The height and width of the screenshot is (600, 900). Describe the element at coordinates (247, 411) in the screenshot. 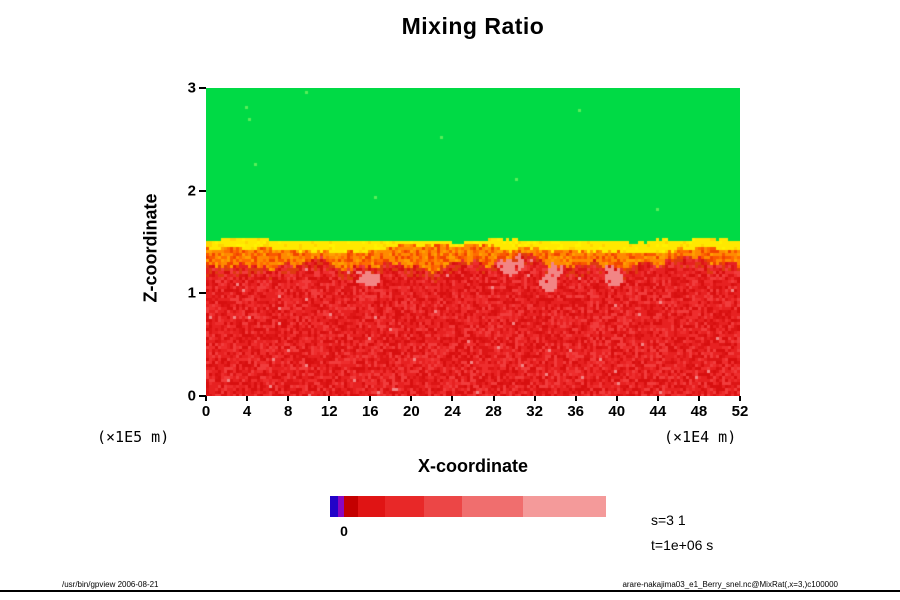

I see `x-tick-label: 4` at that location.